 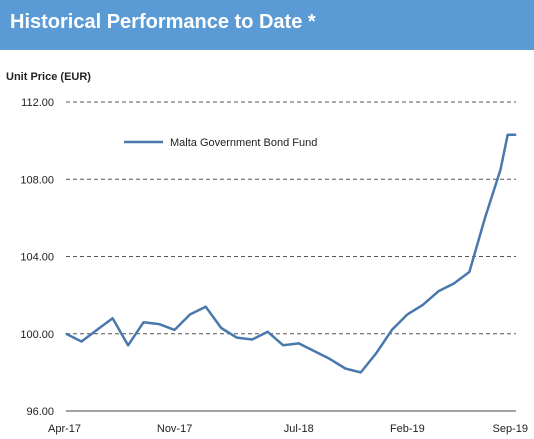 I want to click on y-tick-label: 96.00, so click(x=40, y=412).